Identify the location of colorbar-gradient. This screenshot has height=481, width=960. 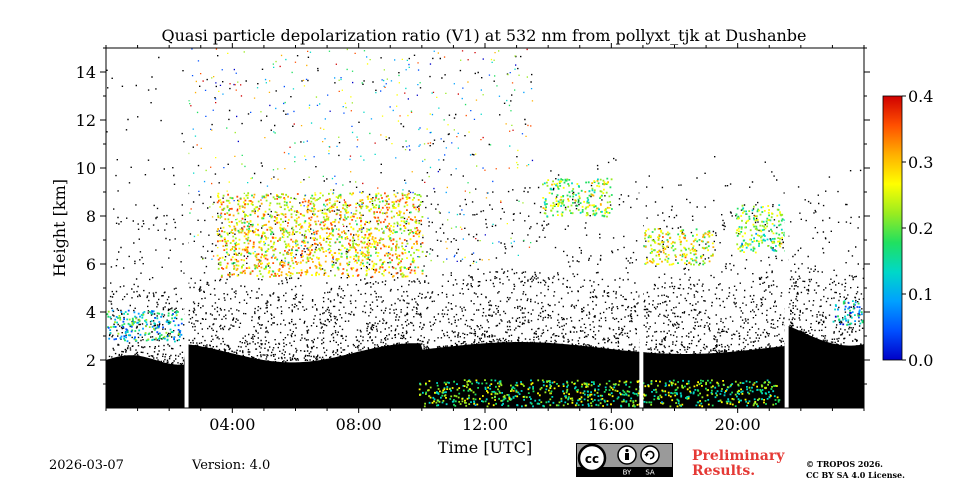
(892, 228).